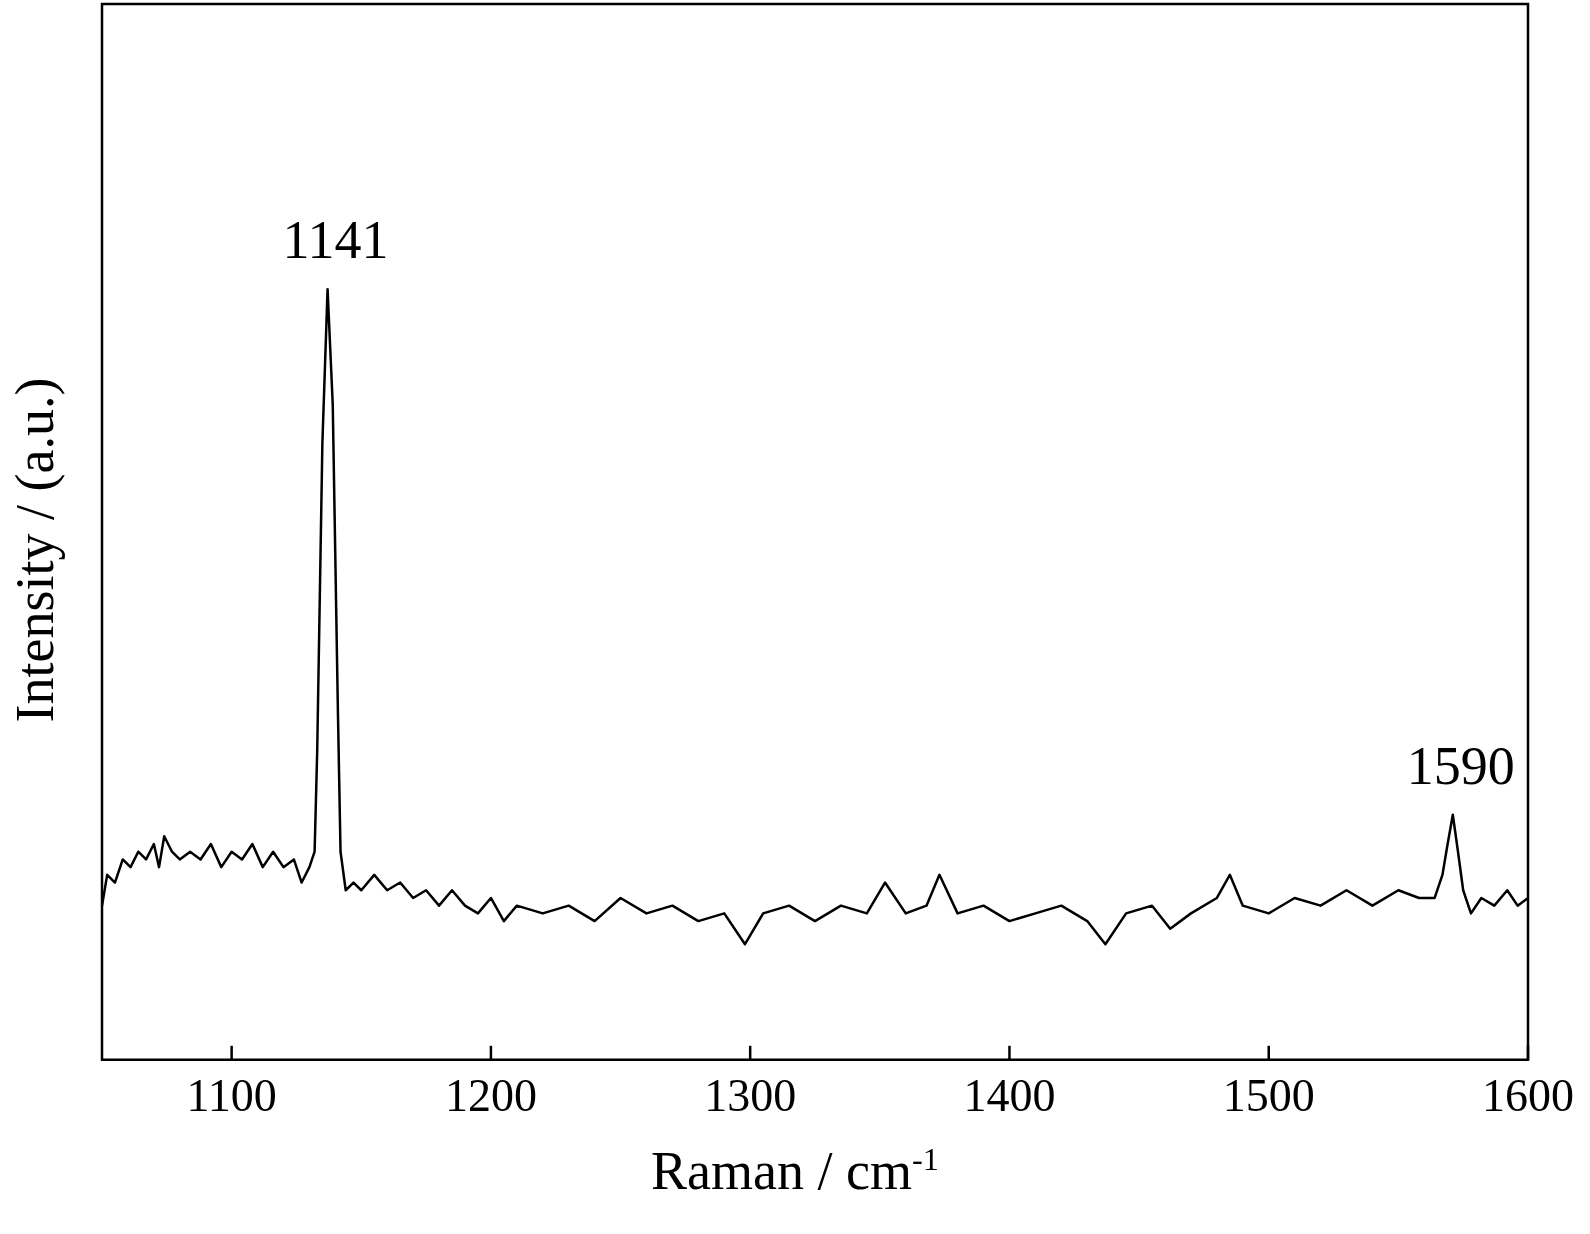 This screenshot has width=1590, height=1234. I want to click on x-tick-label: 1500, so click(1268, 1096).